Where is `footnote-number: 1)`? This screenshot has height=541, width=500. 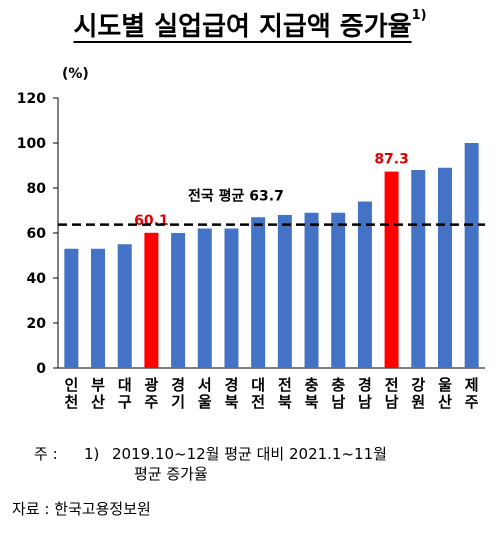
footnote-number: 1) is located at coordinates (92, 454).